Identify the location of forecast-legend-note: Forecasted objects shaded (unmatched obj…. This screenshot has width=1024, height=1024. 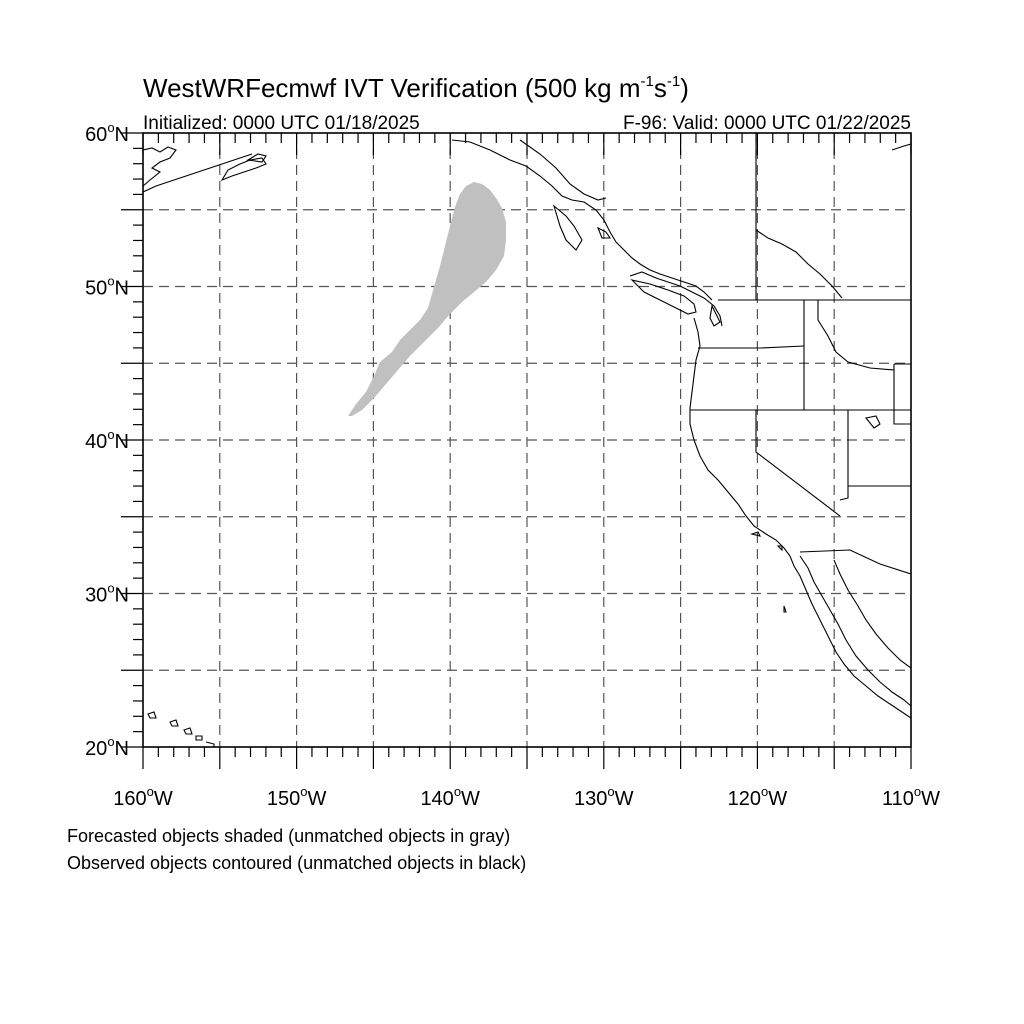
(289, 836).